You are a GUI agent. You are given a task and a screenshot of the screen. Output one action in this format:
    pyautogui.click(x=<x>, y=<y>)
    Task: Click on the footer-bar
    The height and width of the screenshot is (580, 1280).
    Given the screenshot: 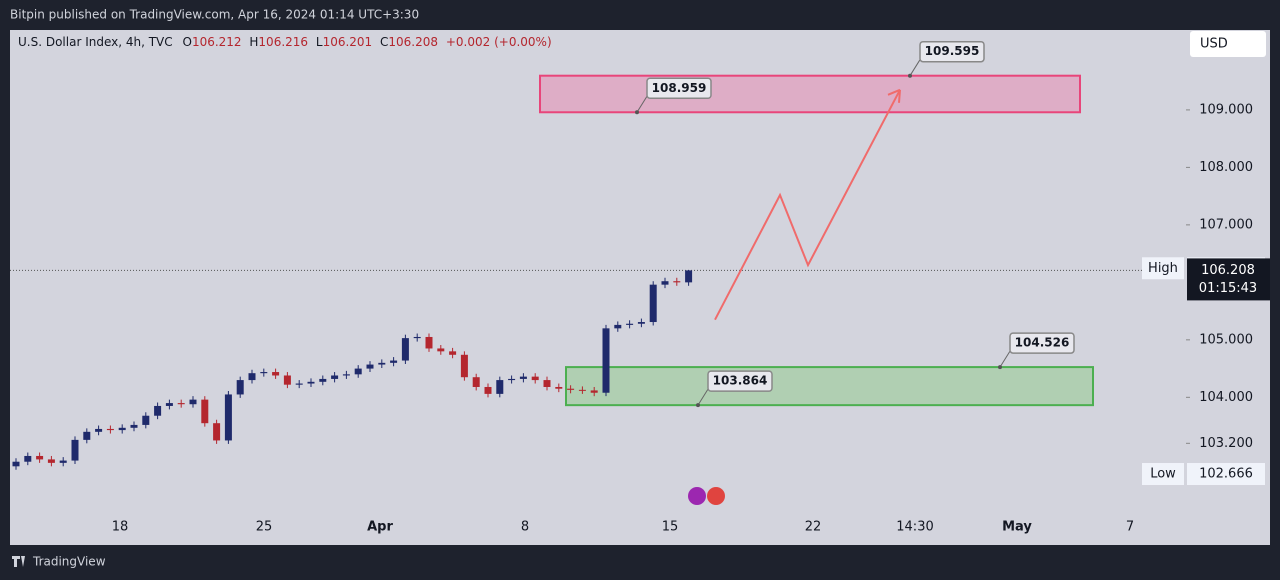 What is the action you would take?
    pyautogui.click(x=640, y=562)
    